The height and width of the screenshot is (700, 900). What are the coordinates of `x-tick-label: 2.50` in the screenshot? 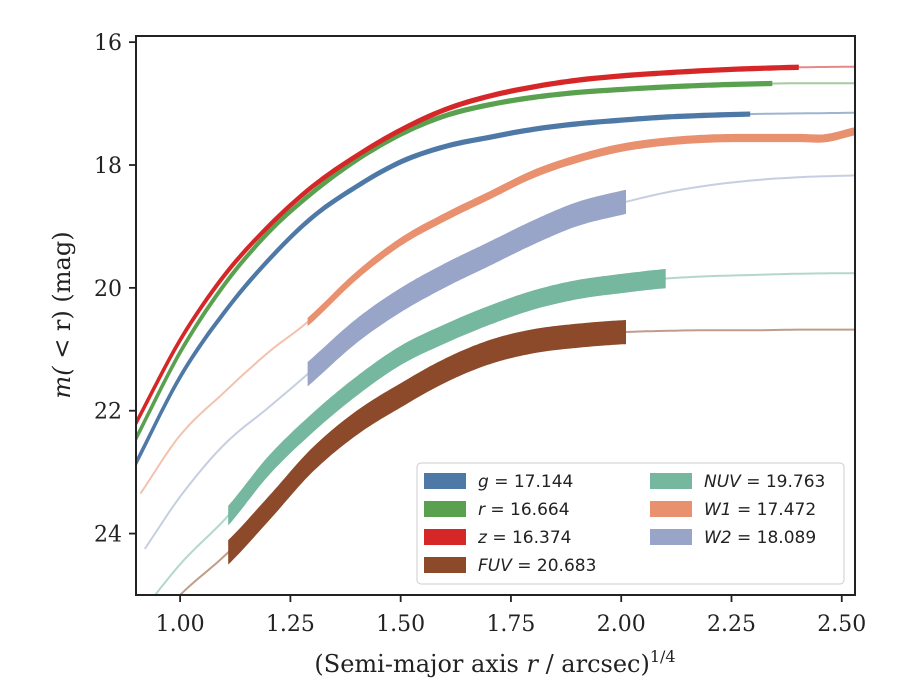 It's located at (841, 624).